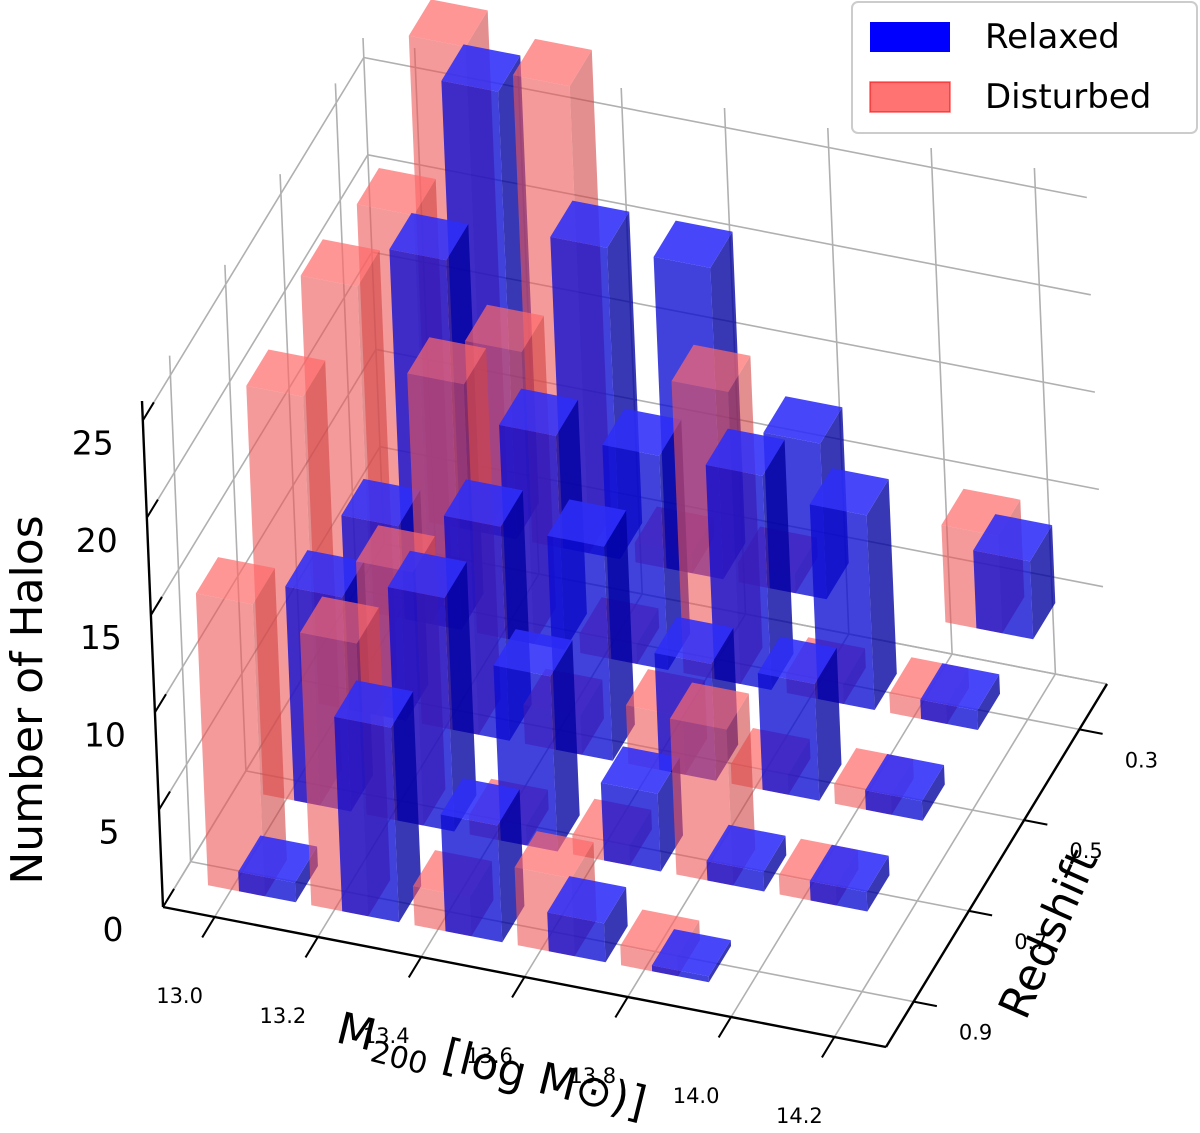 The height and width of the screenshot is (1133, 1200). Describe the element at coordinates (975, 1033) in the screenshot. I see `y-tick-label: 0.9` at that location.